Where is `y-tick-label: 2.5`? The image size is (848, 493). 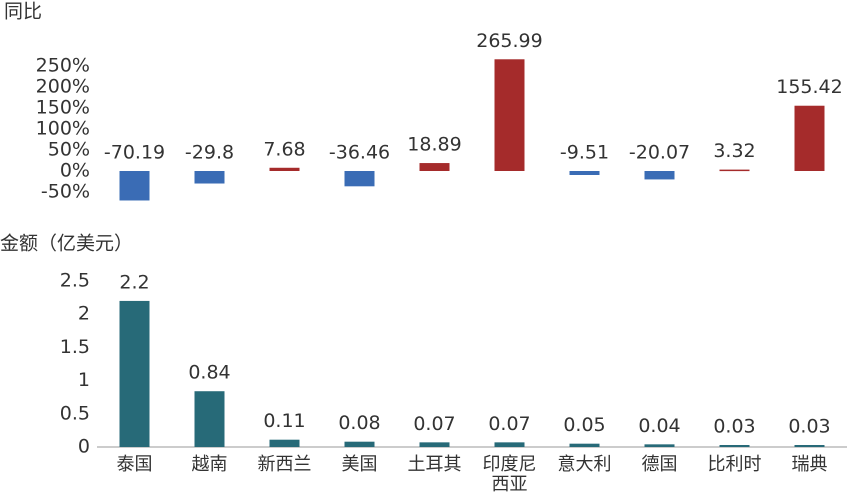 y-tick-label: 2.5 is located at coordinates (75, 281).